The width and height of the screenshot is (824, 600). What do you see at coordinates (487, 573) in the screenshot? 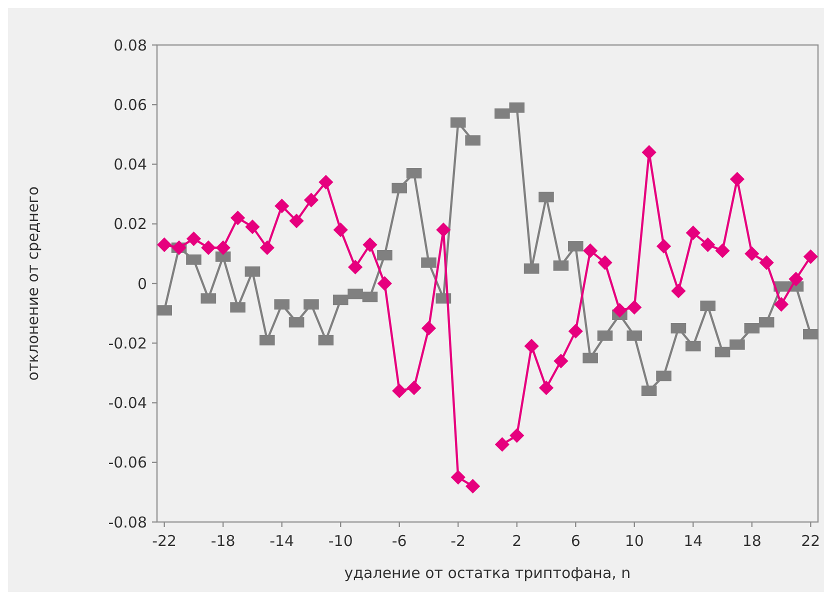
I see `x-axis-title: удаление от остатка триптофана, n` at bounding box center [487, 573].